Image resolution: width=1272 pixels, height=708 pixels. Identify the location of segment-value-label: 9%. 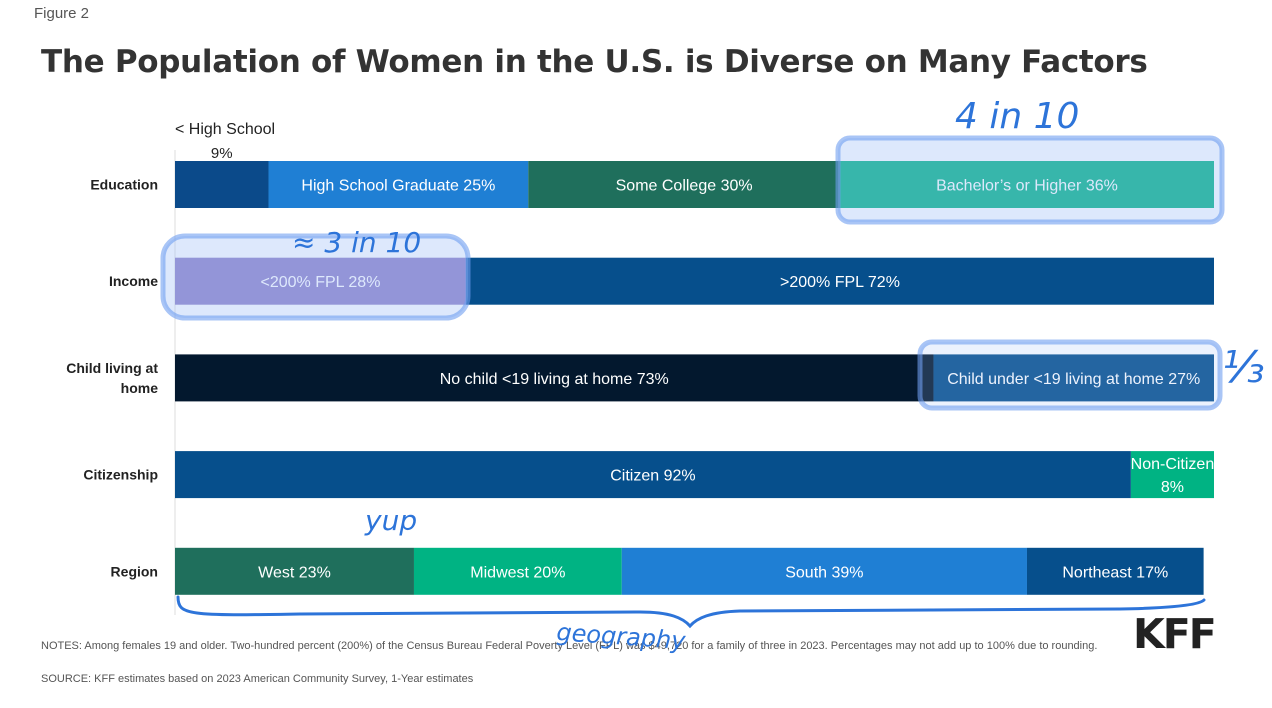
(222, 153).